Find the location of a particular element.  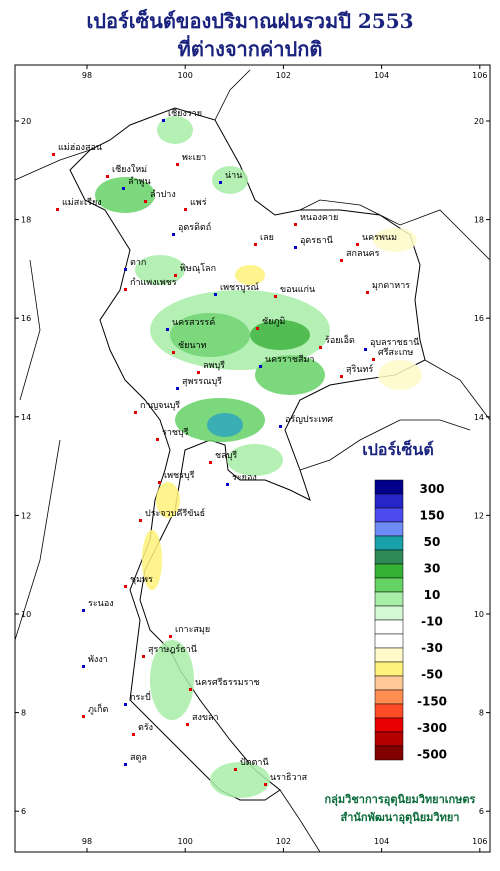

legend-label: -500 is located at coordinates (432, 754).